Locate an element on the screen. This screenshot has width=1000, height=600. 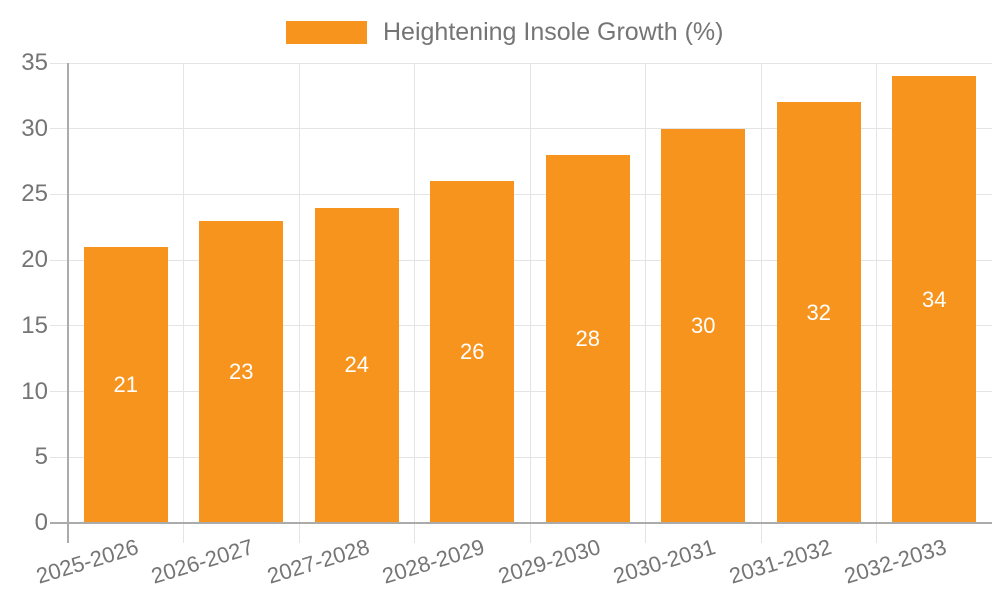
y-axis-tick-label: 15 is located at coordinates (34, 325).